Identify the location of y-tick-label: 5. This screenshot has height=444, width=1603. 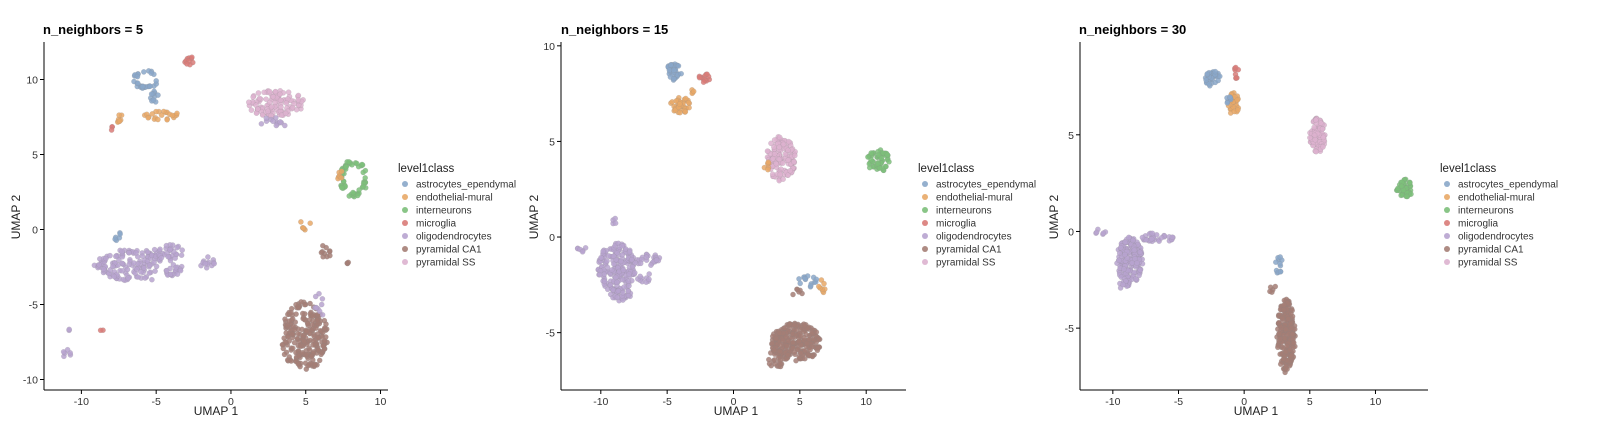
(552, 142).